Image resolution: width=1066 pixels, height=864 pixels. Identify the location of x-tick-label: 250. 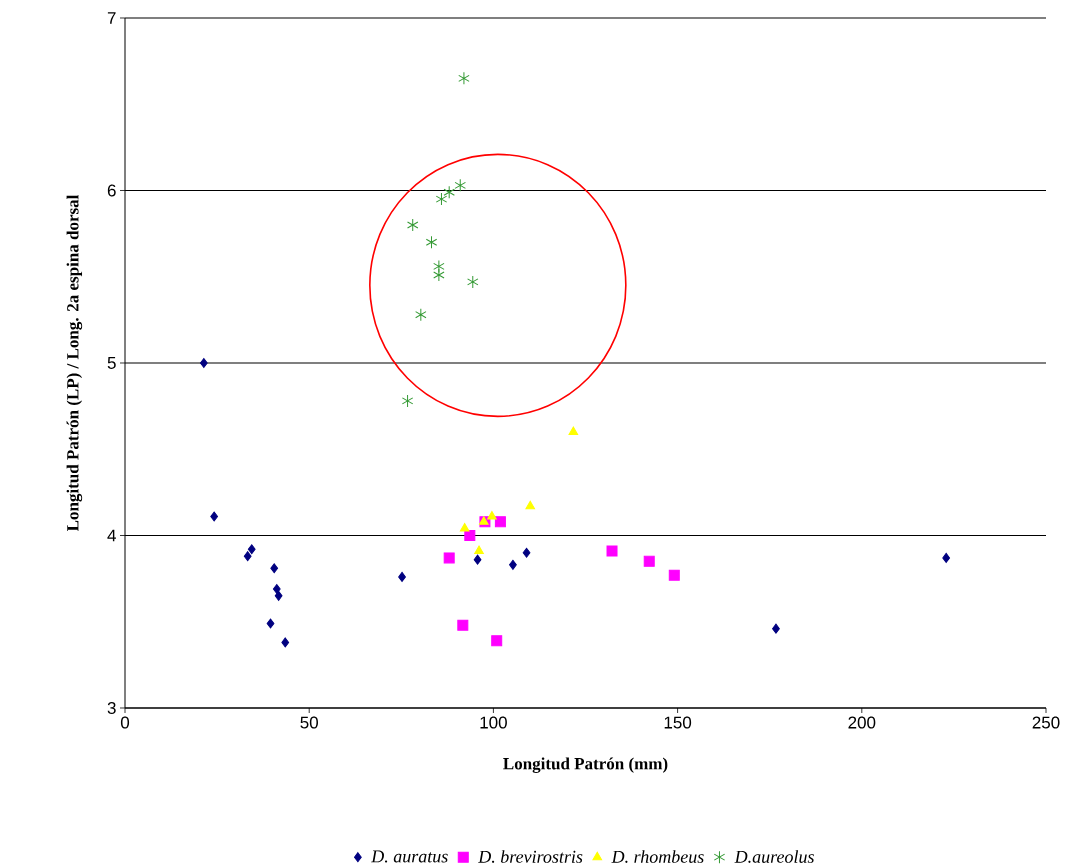
(1046, 722).